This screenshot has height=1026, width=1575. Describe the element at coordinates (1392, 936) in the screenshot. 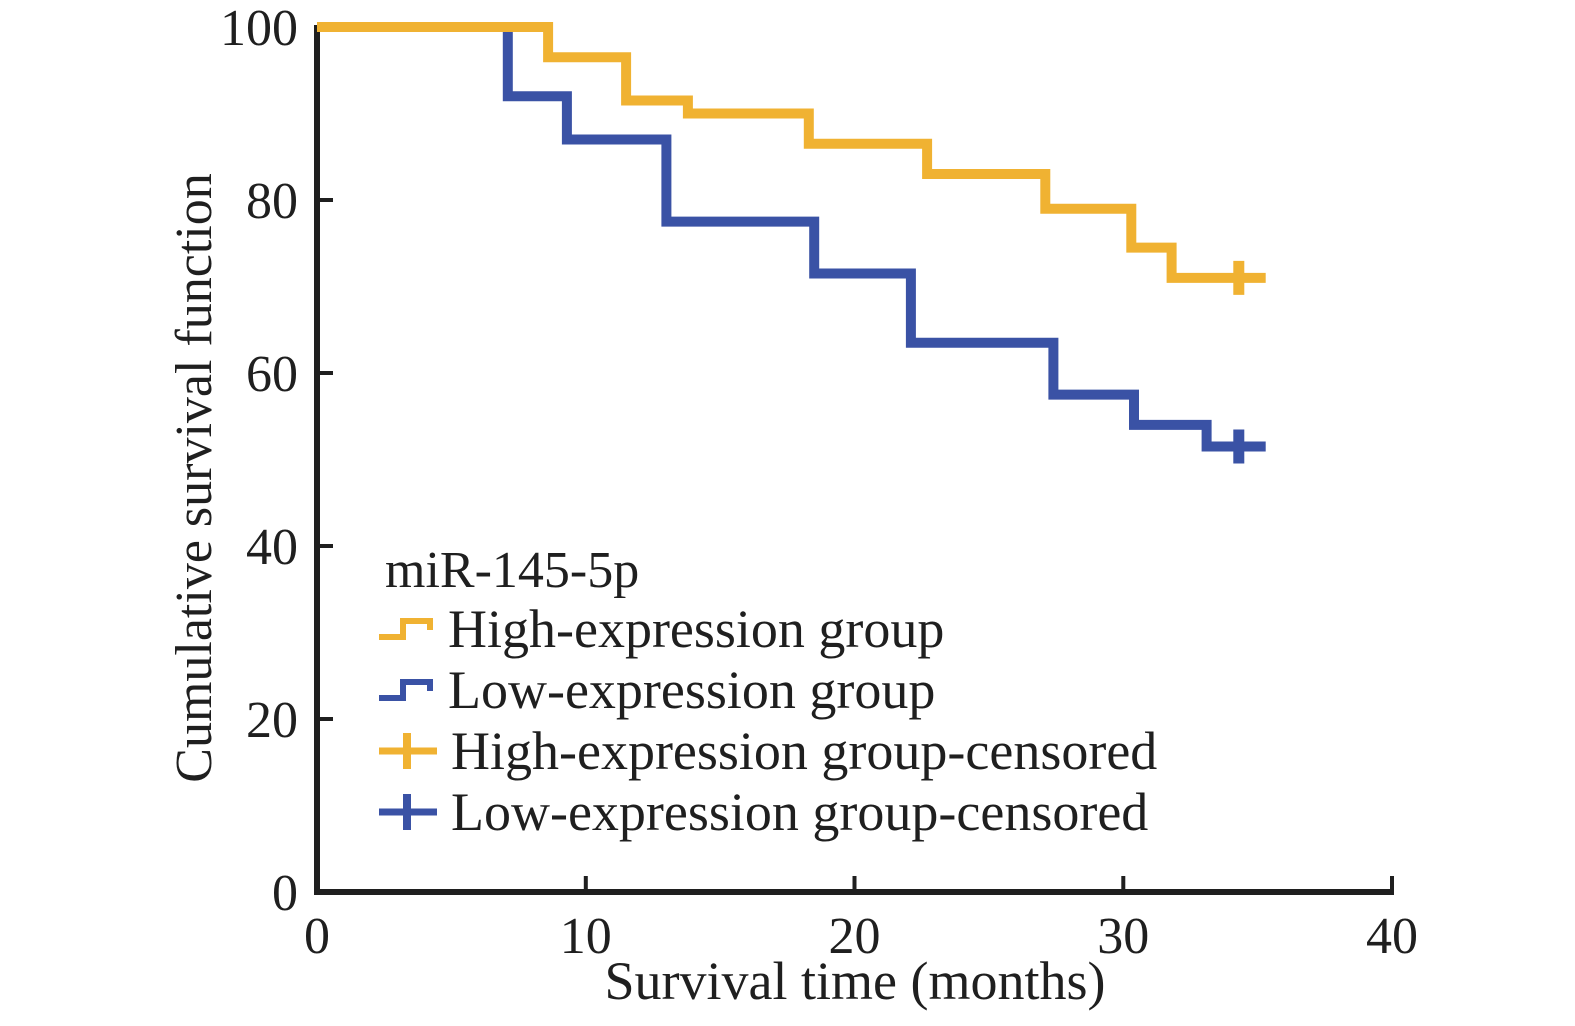

I see `x-tick-label: 40` at that location.